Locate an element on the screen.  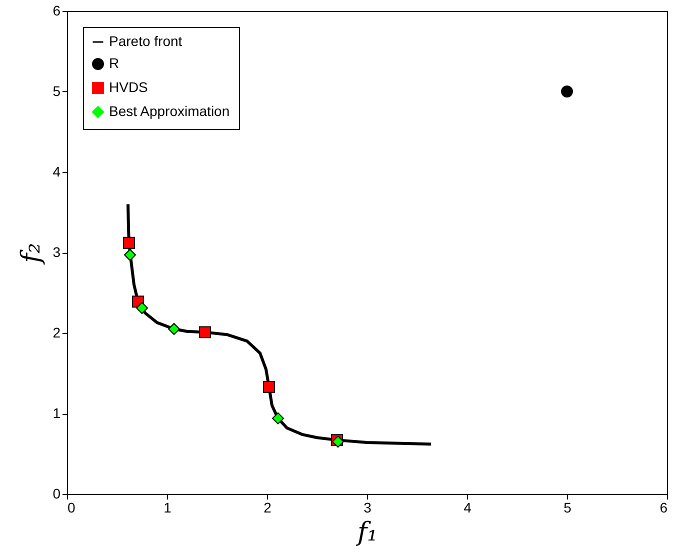
x-tick-label: 3 is located at coordinates (368, 508).